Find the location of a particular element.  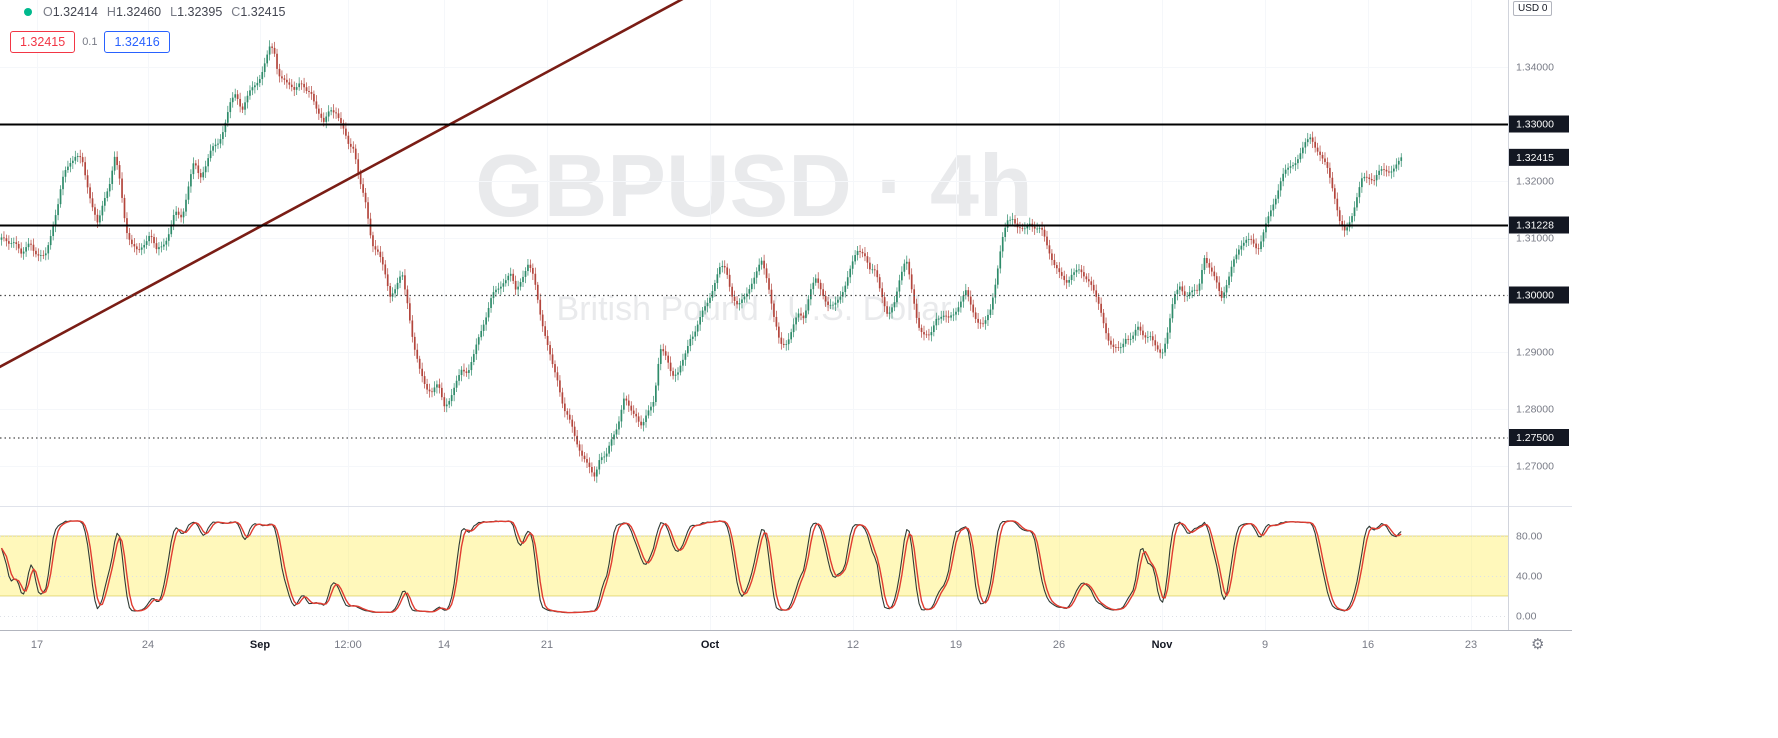

high-label: H is located at coordinates (111, 12).